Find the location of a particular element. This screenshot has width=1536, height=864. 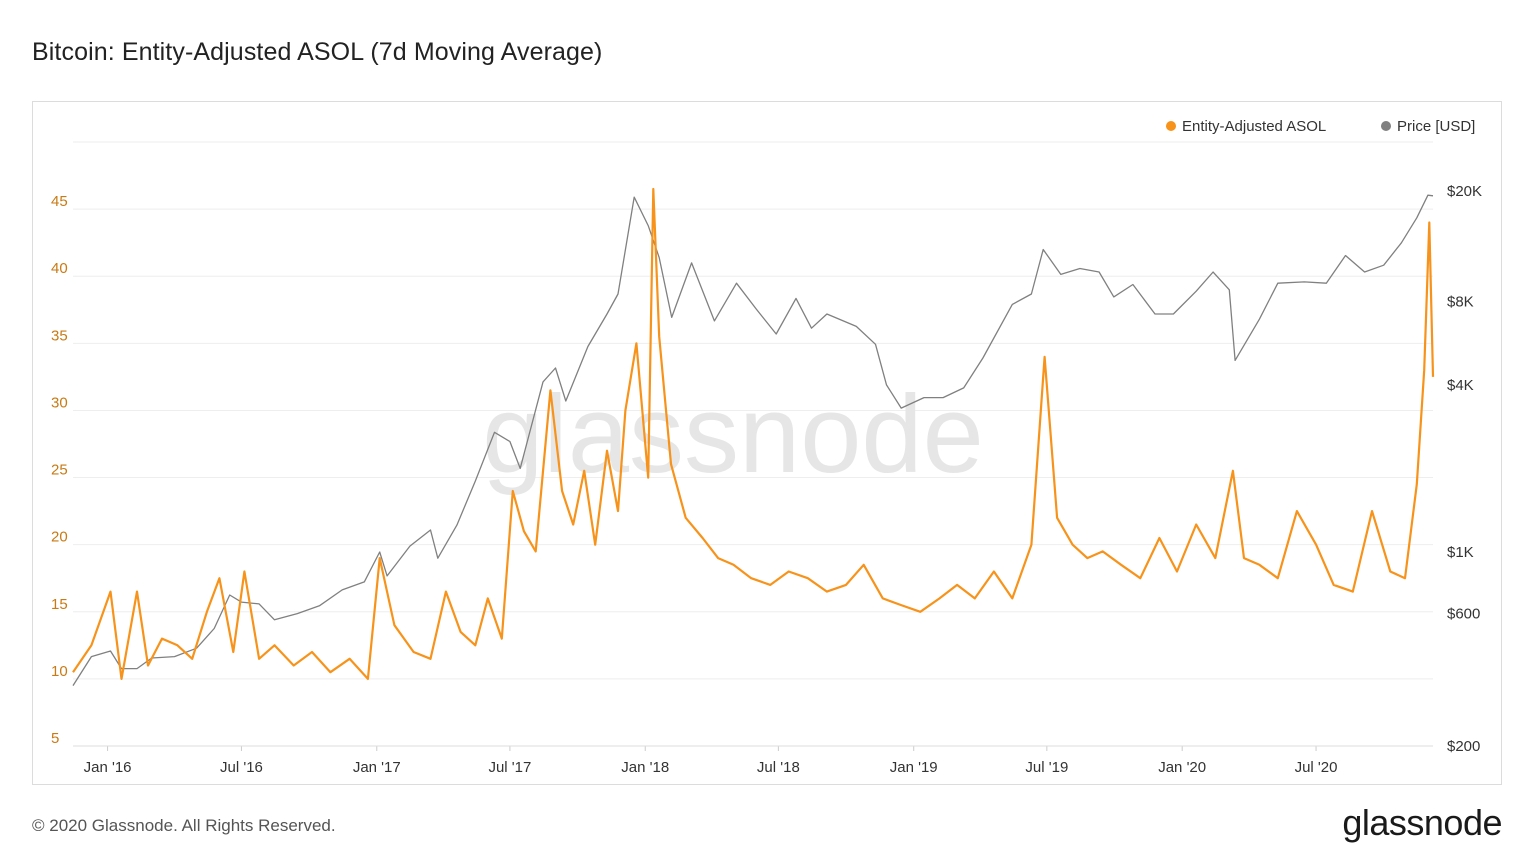

x-tick-8: Jan '20 is located at coordinates (1182, 767).